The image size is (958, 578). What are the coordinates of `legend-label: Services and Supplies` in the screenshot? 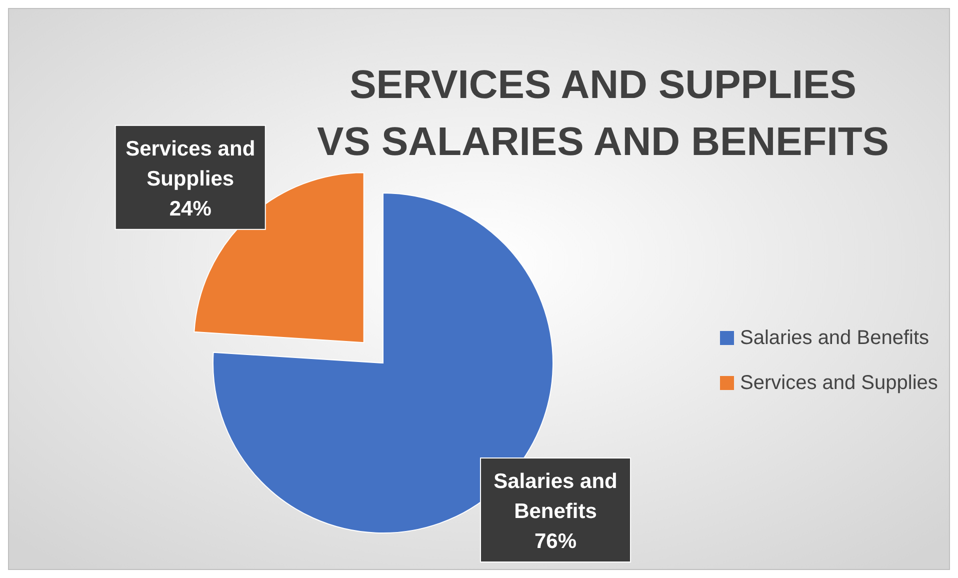 It's located at (839, 383).